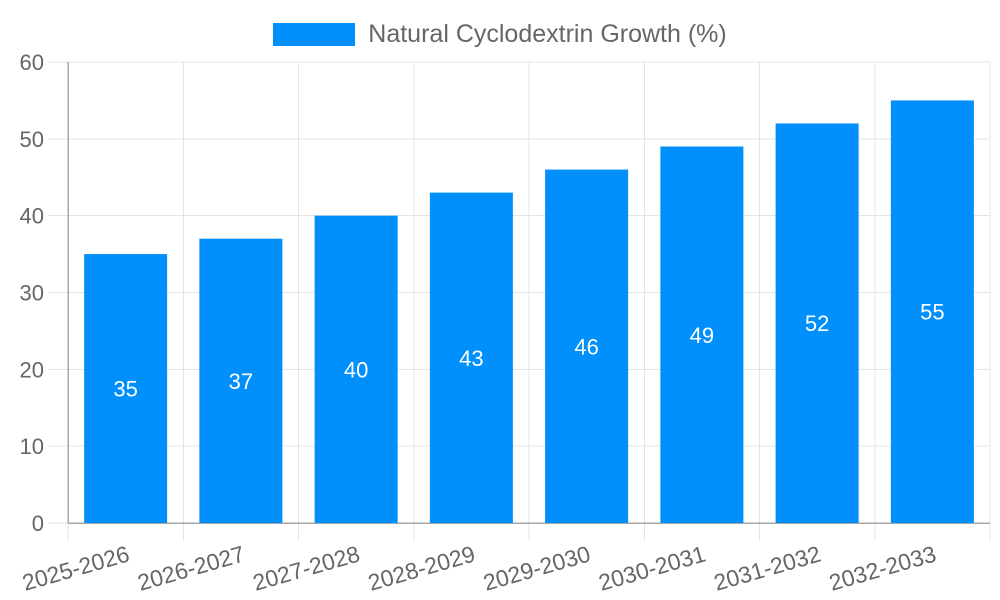 The height and width of the screenshot is (600, 1000). I want to click on y-axis-tick-label: 40, so click(32, 216).